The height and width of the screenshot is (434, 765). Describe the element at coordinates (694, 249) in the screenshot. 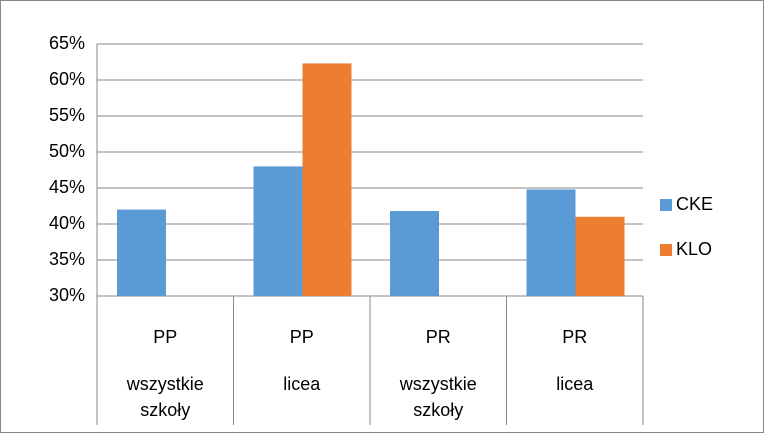

I see `legend-label: KLO` at that location.